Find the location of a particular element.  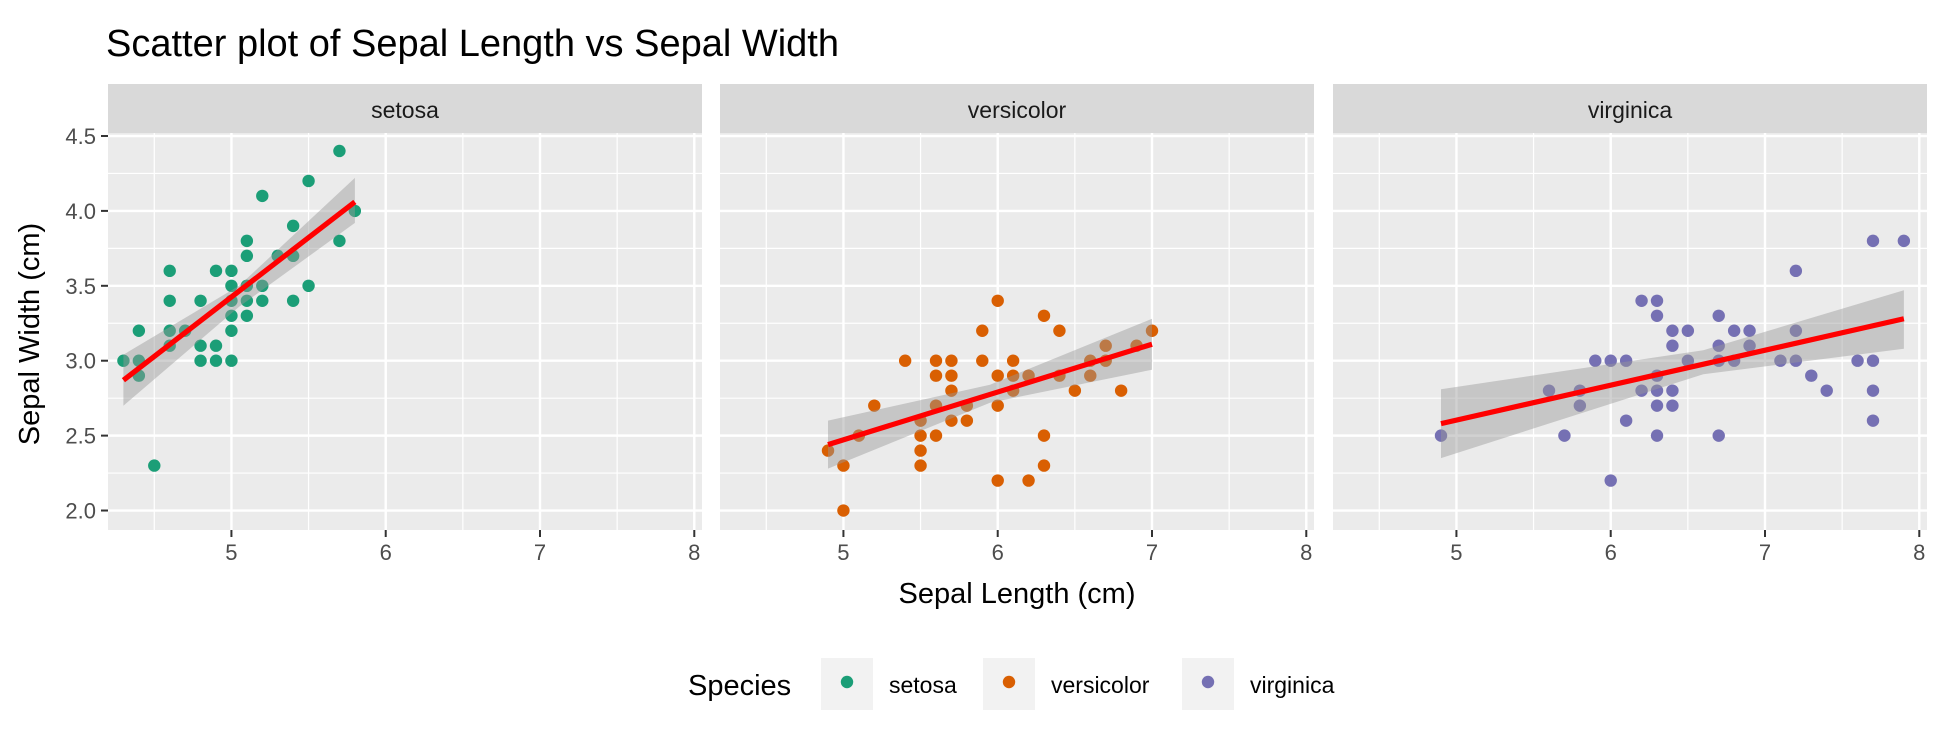

x-axis-title: Sepal Length (cm) is located at coordinates (1017, 594).